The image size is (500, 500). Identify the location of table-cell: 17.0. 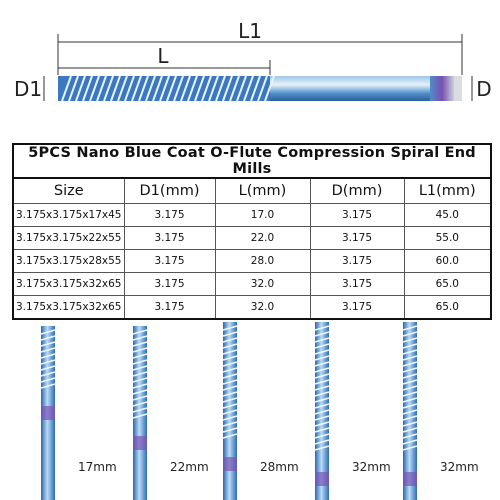
(262, 215).